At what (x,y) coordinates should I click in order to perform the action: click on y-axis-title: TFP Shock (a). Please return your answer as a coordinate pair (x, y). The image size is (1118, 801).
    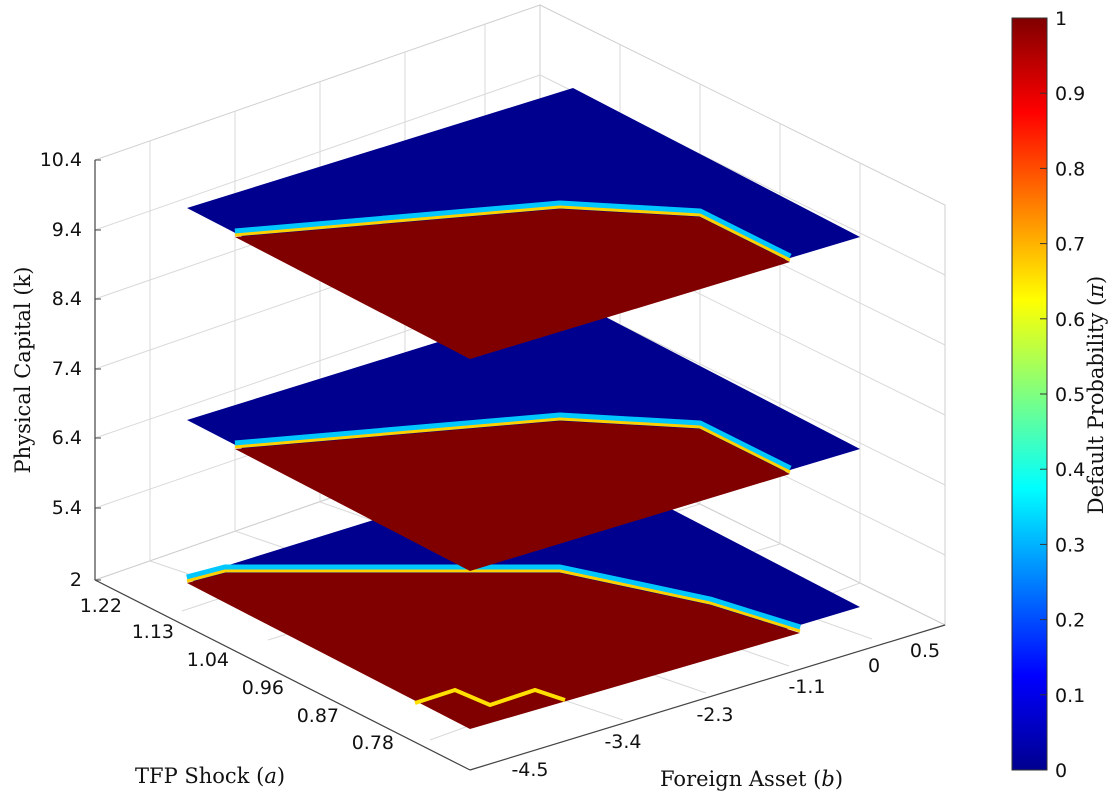
    Looking at the image, I should click on (210, 776).